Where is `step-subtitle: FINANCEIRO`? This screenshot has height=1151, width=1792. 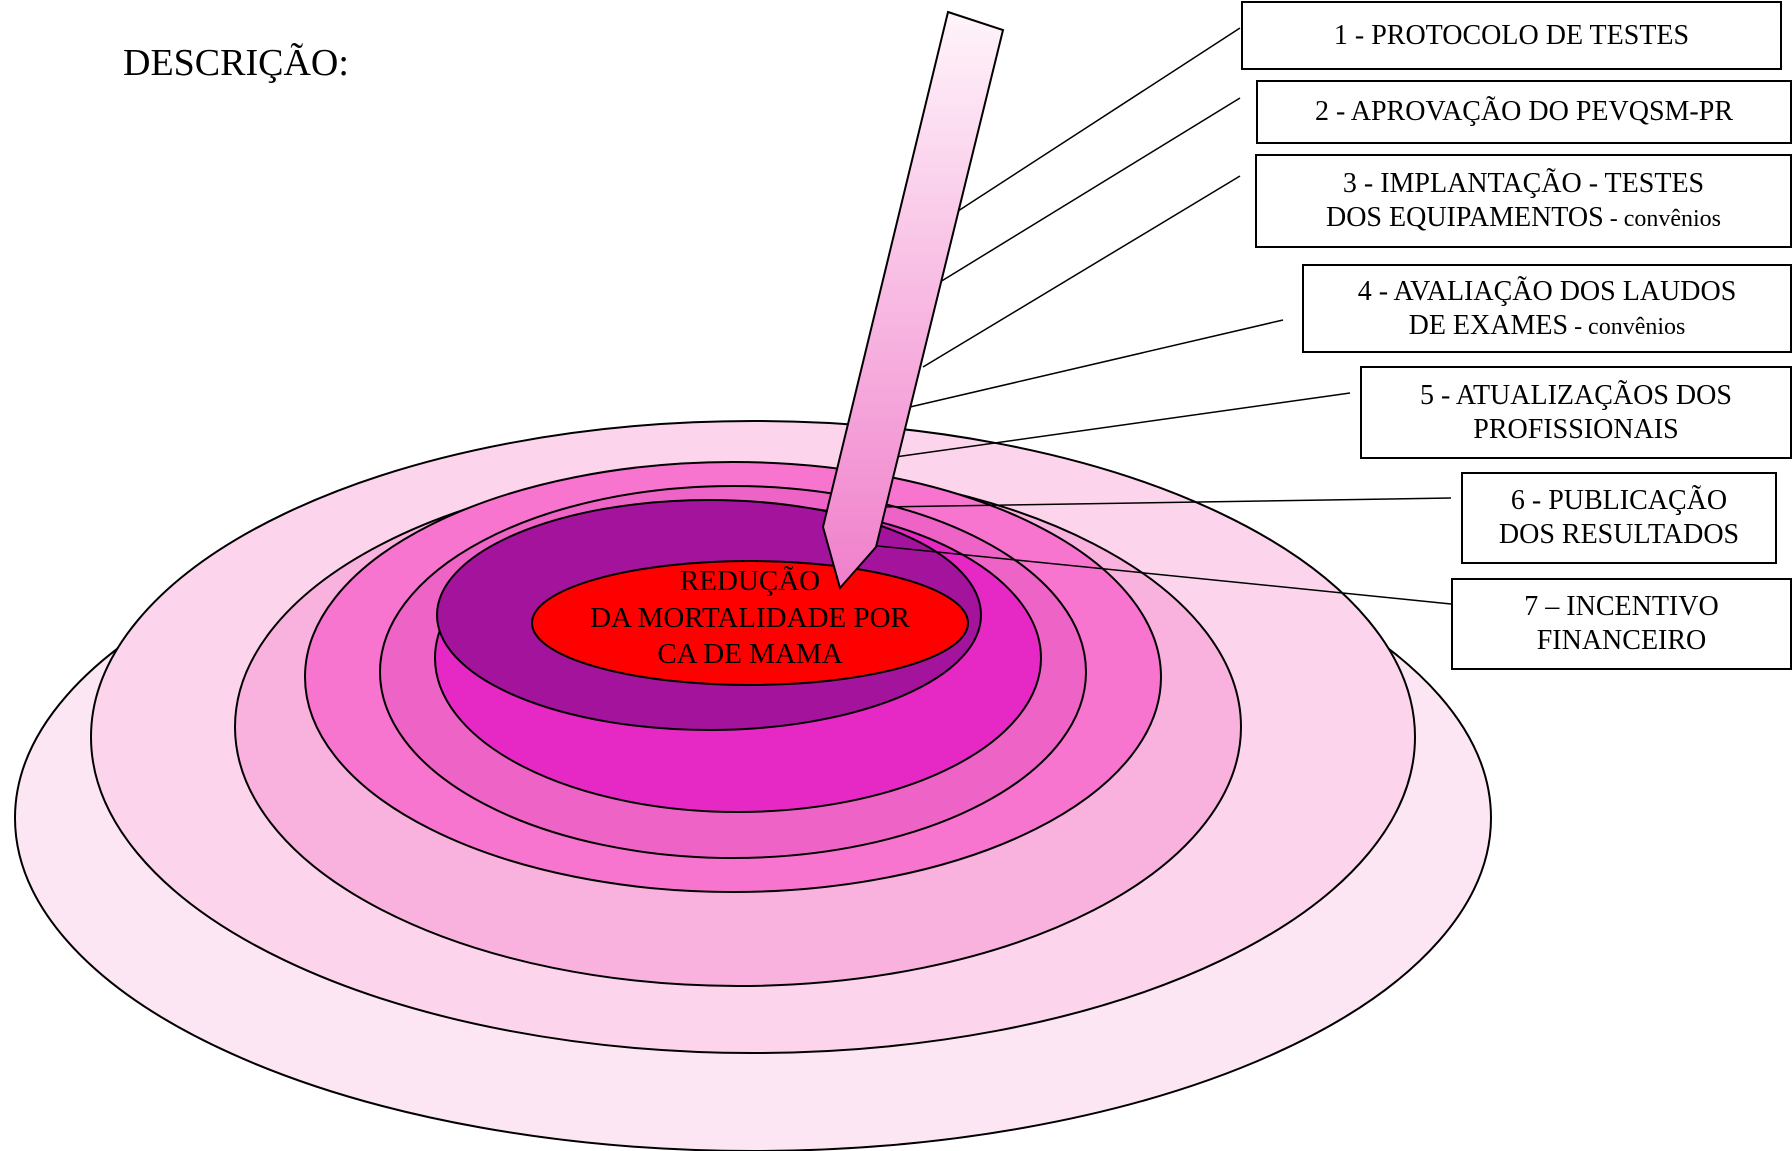 step-subtitle: FINANCEIRO is located at coordinates (1621, 640).